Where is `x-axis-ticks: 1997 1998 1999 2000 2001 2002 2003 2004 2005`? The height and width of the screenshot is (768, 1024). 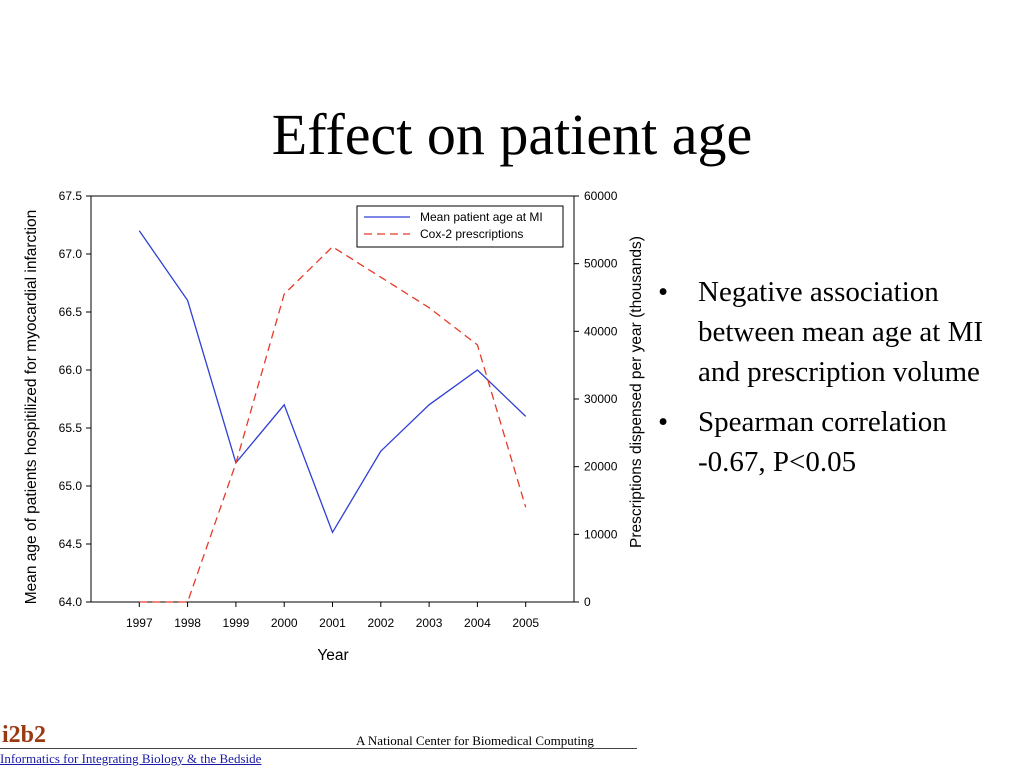 x-axis-ticks: 1997 1998 1999 2000 2001 2002 2003 2004 2005 is located at coordinates (332, 616).